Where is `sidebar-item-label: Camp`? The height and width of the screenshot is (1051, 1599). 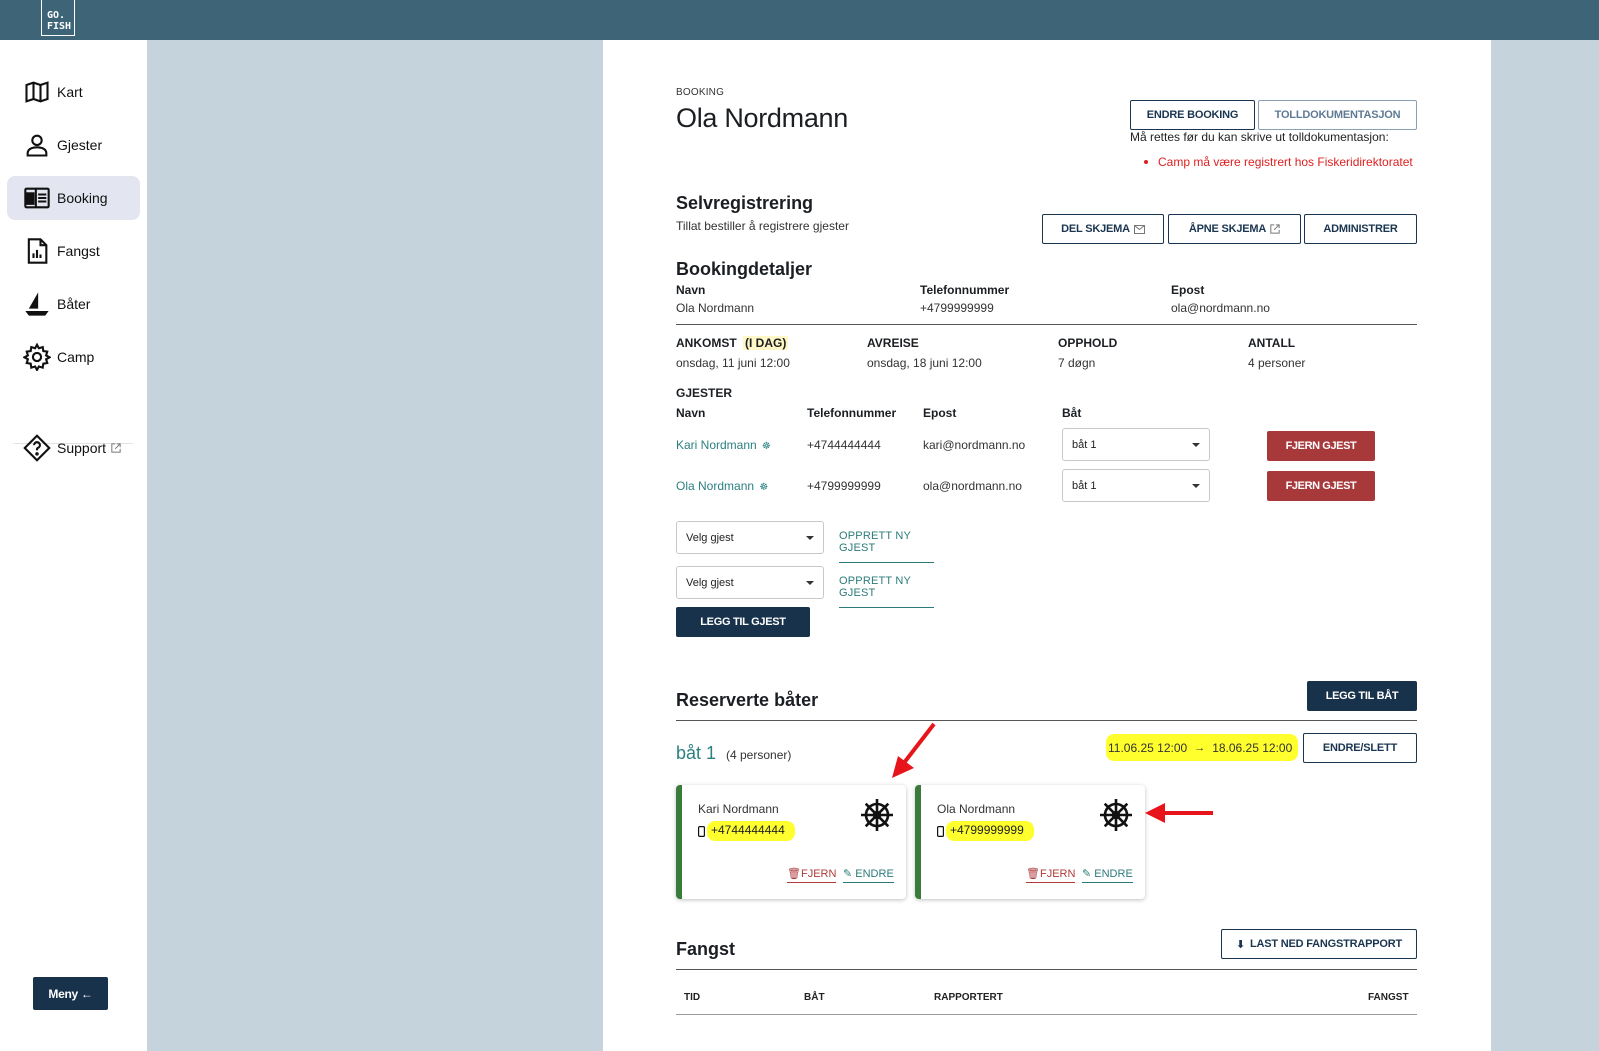
sidebar-item-label: Camp is located at coordinates (76, 357).